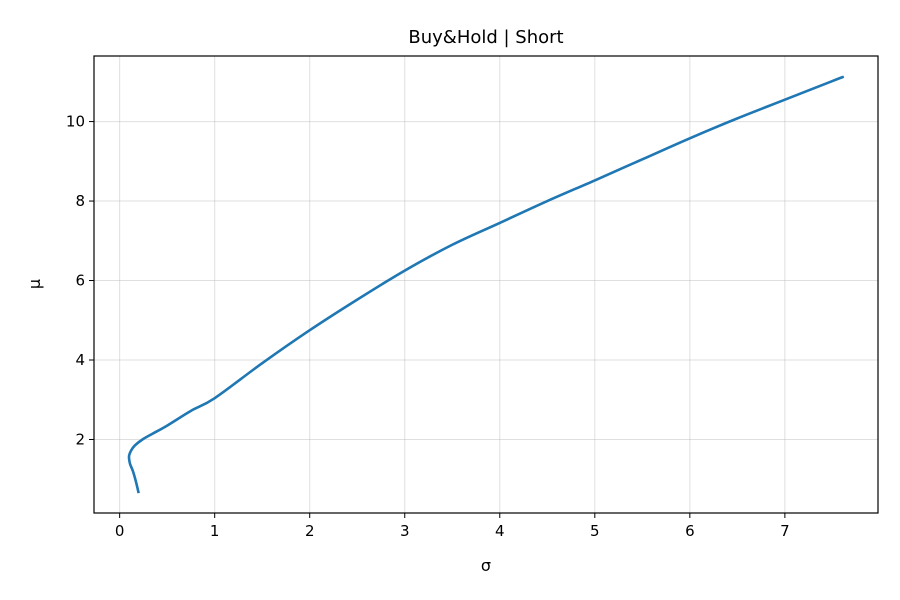 The height and width of the screenshot is (600, 900). What do you see at coordinates (215, 531) in the screenshot?
I see `x-tick-label: 1` at bounding box center [215, 531].